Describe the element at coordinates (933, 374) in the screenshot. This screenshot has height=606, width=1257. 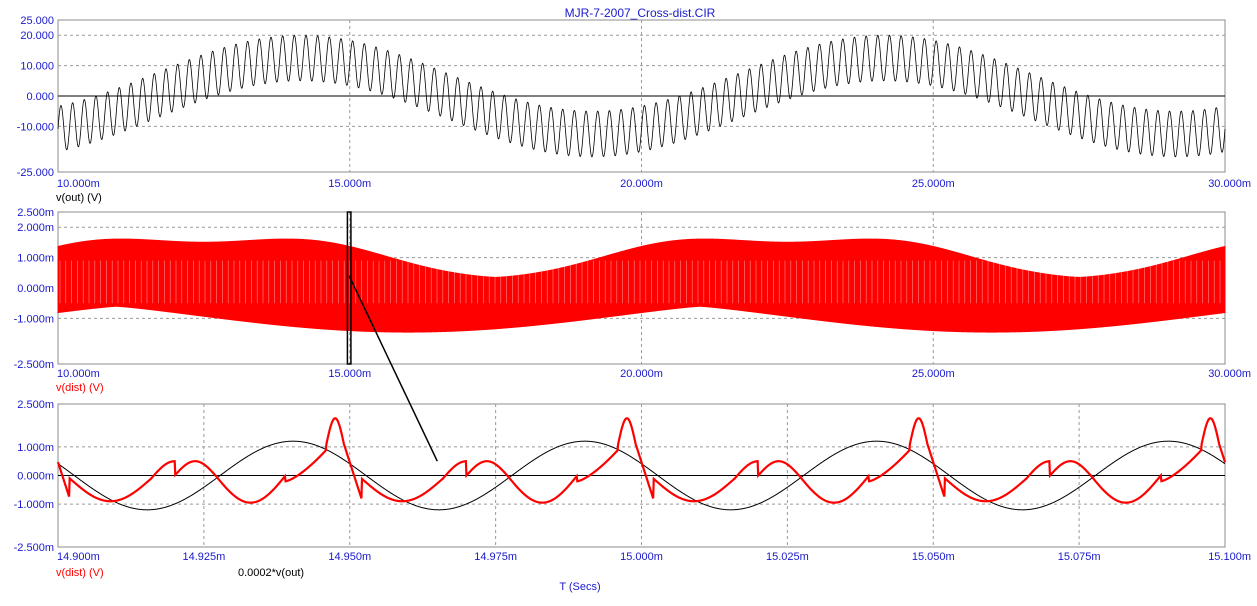
I see `middle-x-tick-label: 25.000m` at that location.